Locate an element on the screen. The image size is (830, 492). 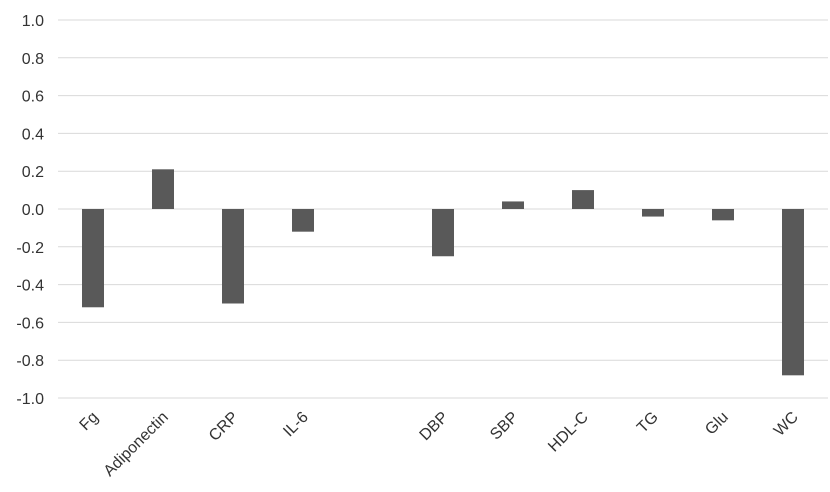
bar-crp is located at coordinates (233, 256).